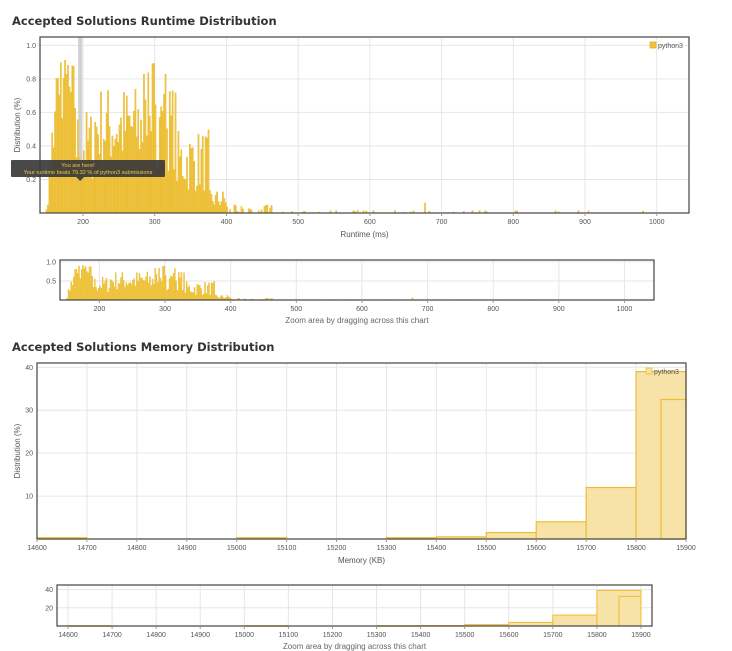  Describe the element at coordinates (666, 372) in the screenshot. I see `legend-label: python3` at that location.